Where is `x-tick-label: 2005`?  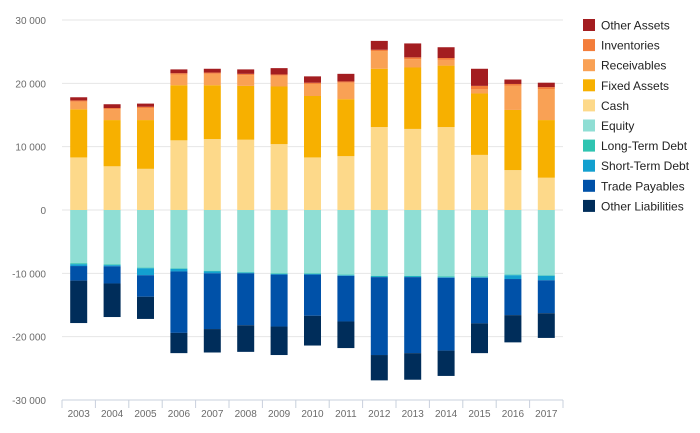
x-tick-label: 2005 is located at coordinates (145, 414).